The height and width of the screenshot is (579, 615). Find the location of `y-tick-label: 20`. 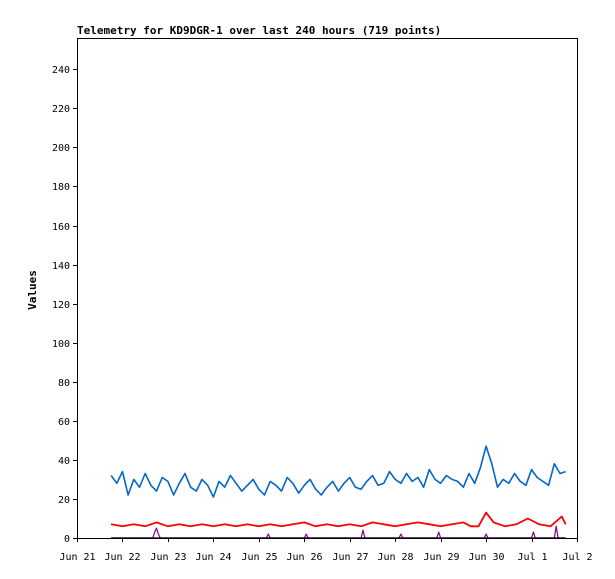

y-tick-label: 20 is located at coordinates (64, 500).